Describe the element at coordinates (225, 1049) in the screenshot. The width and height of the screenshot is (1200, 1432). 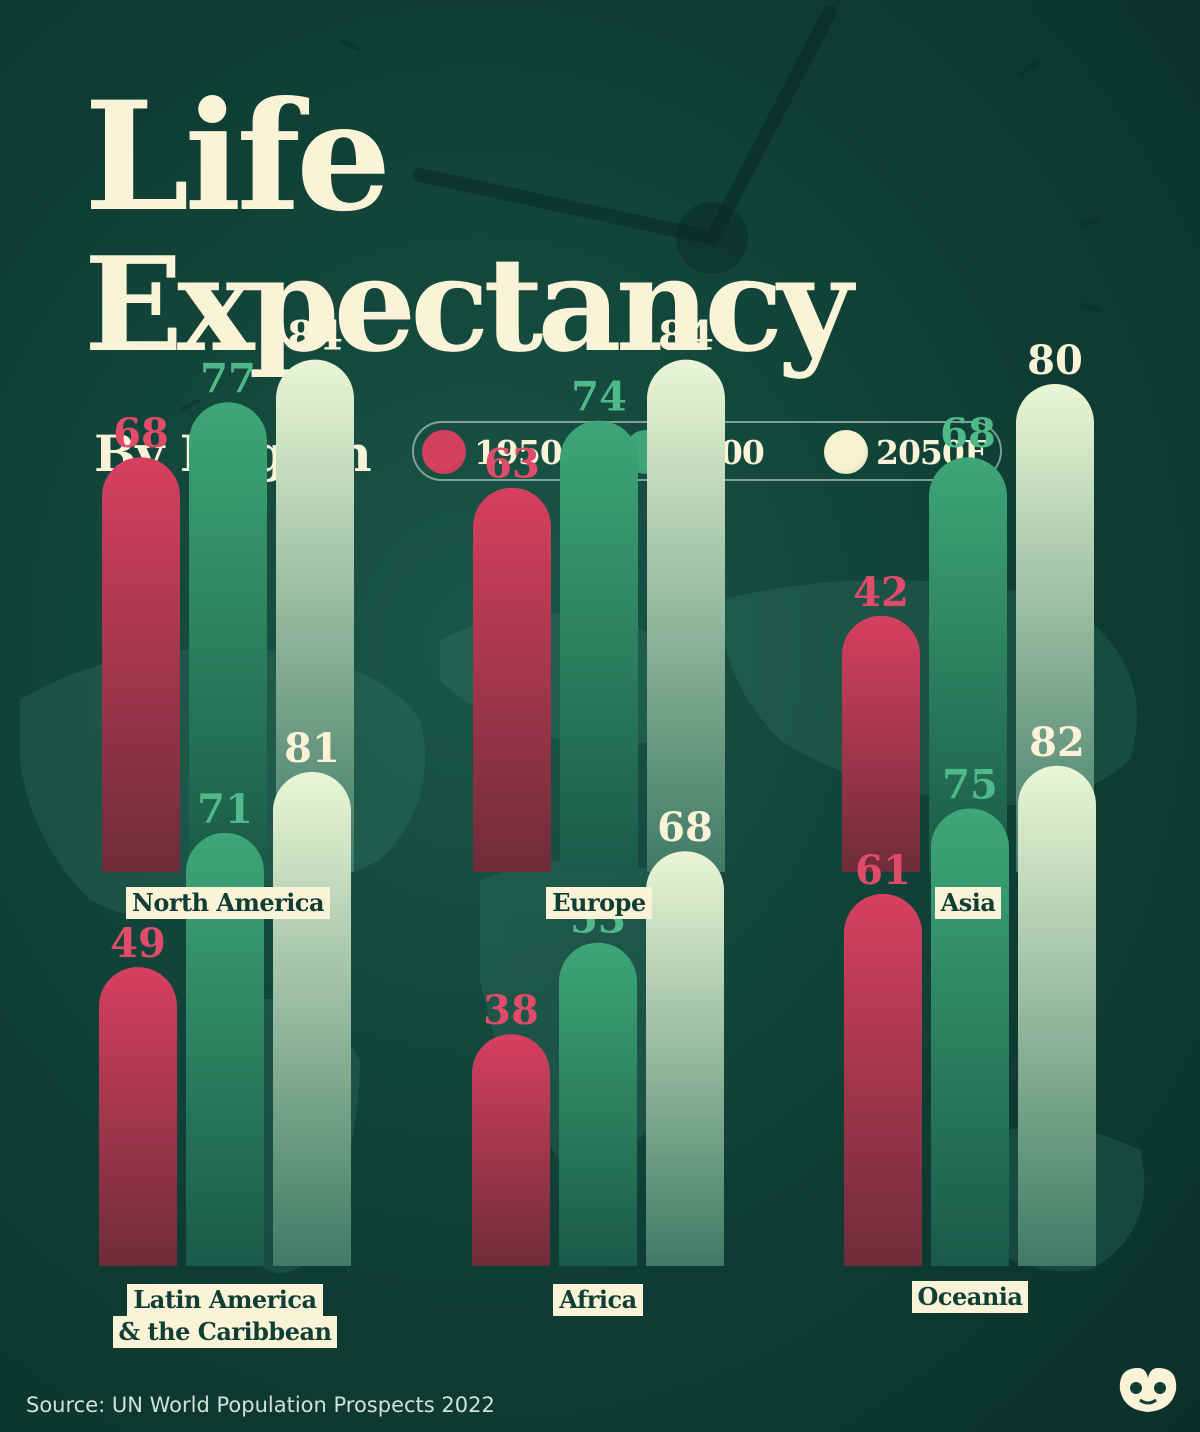
I see `bar-3-2000` at that location.